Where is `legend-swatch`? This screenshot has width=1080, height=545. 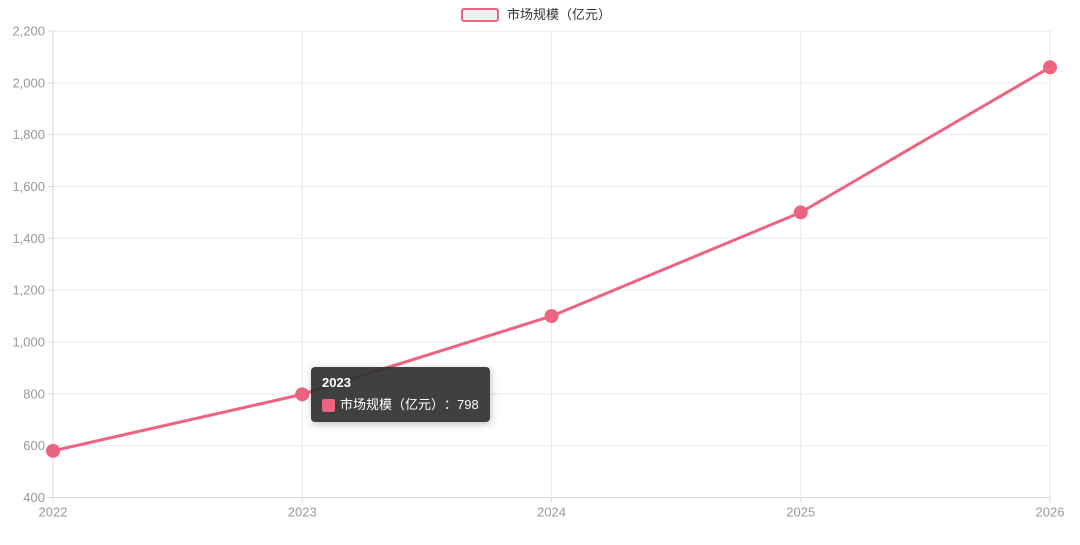 legend-swatch is located at coordinates (480, 15).